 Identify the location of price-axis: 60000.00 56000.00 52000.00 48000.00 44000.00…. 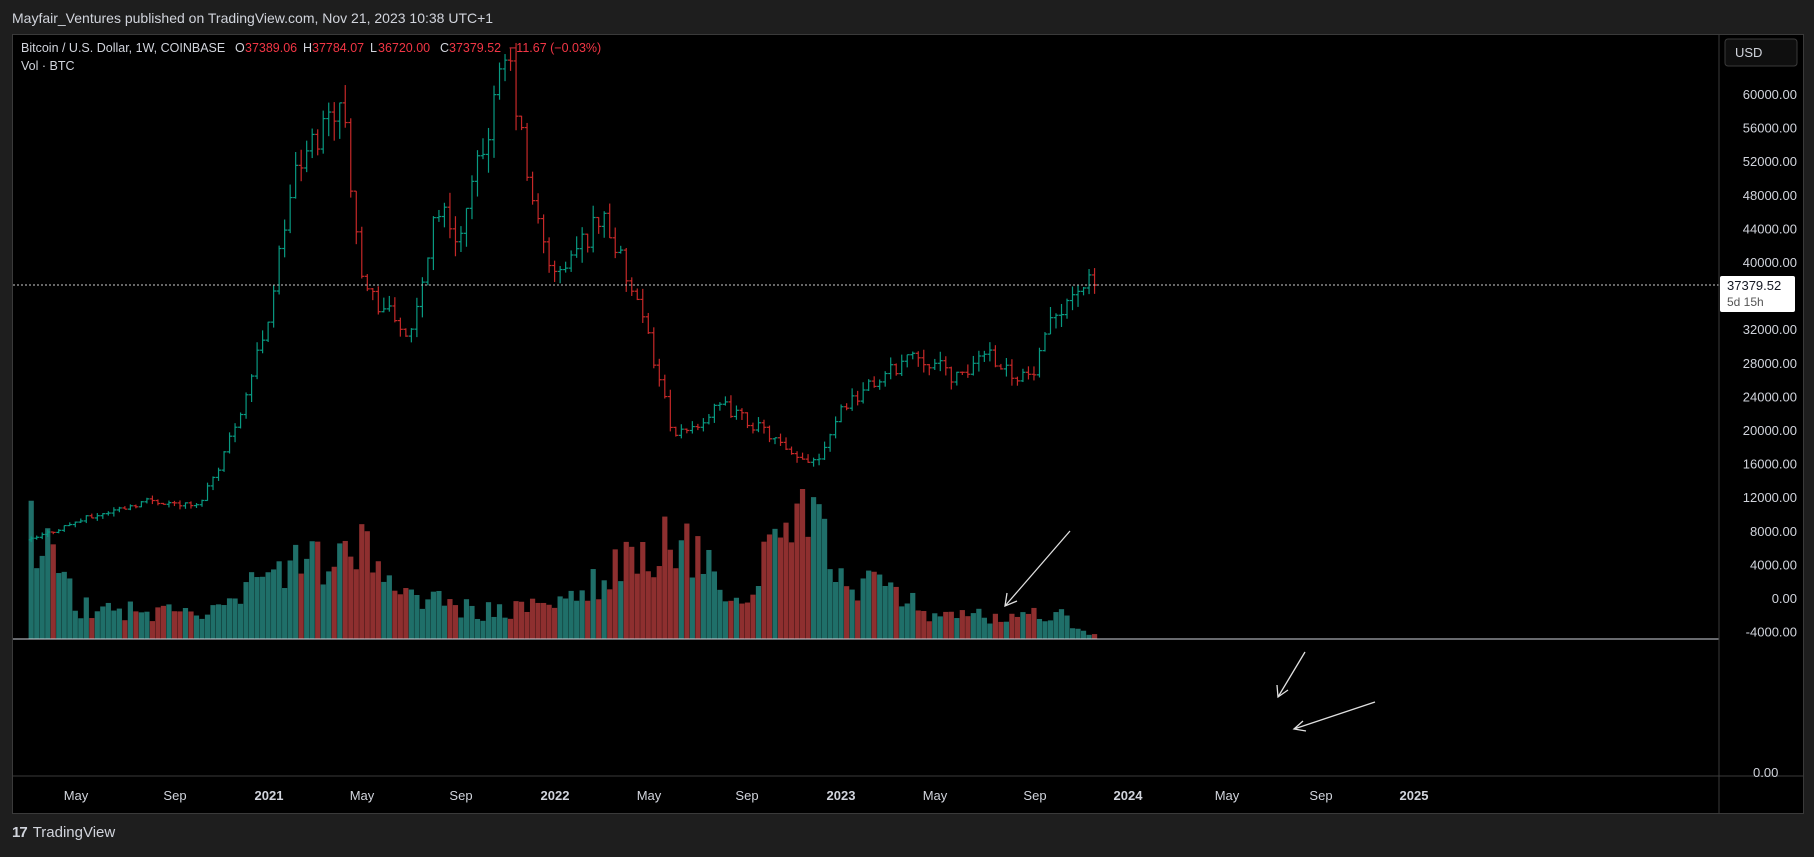
(1770, 363).